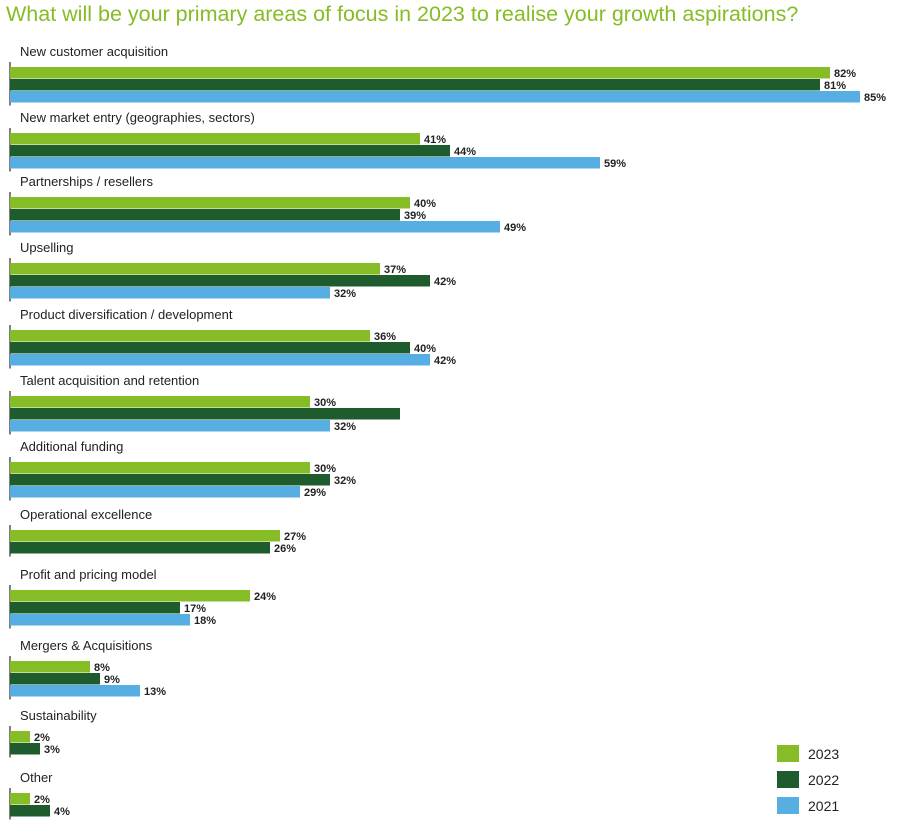 This screenshot has width=900, height=832. What do you see at coordinates (220, 281) in the screenshot?
I see `bar-upselling-2022` at bounding box center [220, 281].